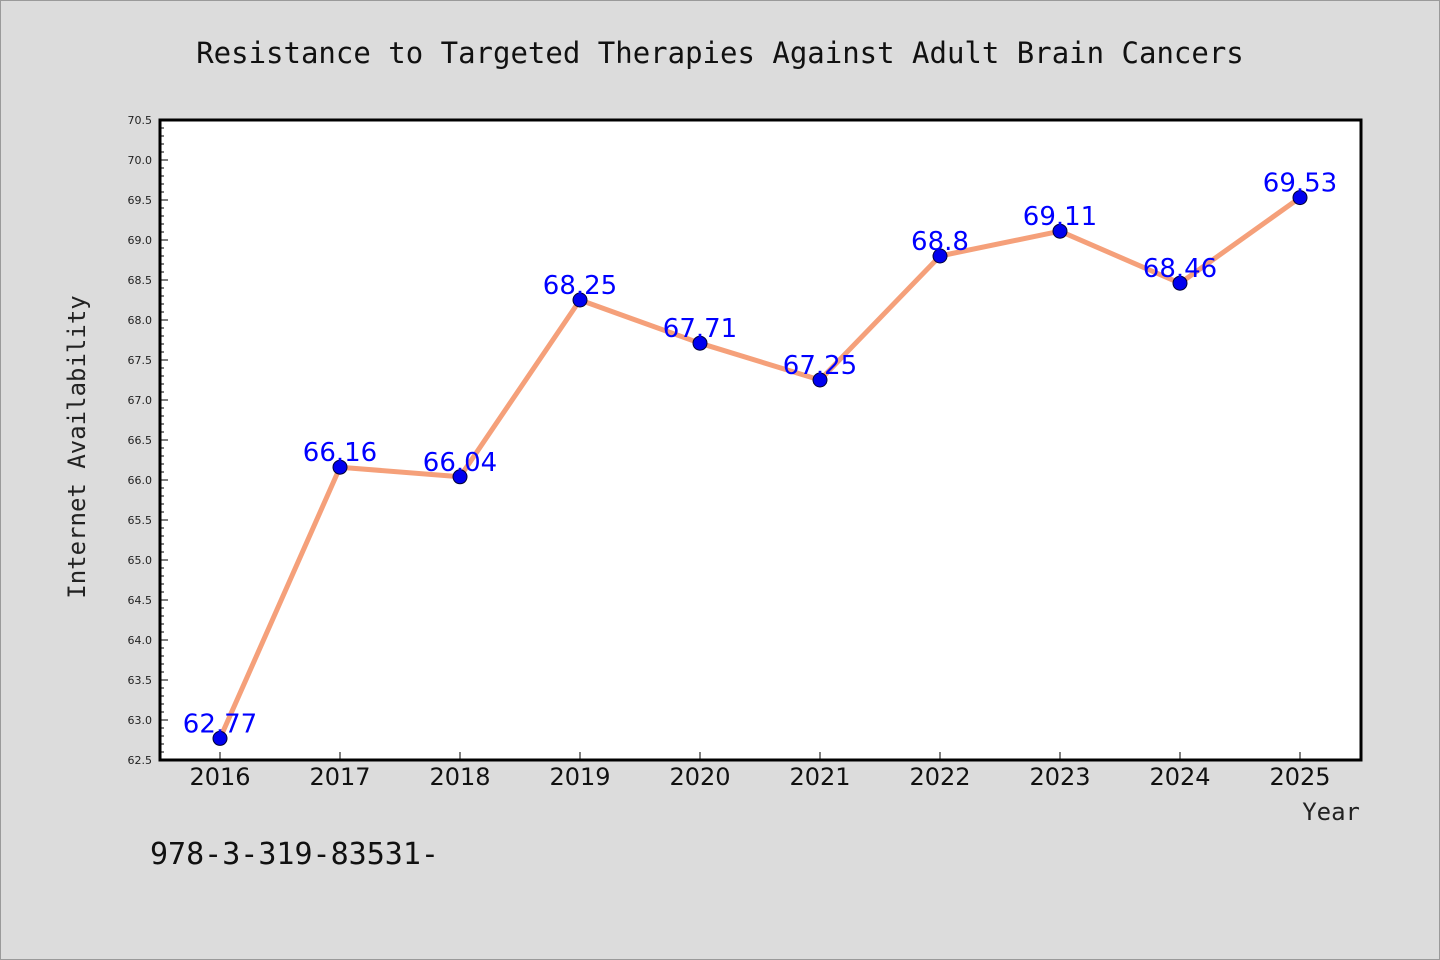 The height and width of the screenshot is (960, 1440). What do you see at coordinates (140, 240) in the screenshot?
I see `y-tick-label: 69.0` at bounding box center [140, 240].